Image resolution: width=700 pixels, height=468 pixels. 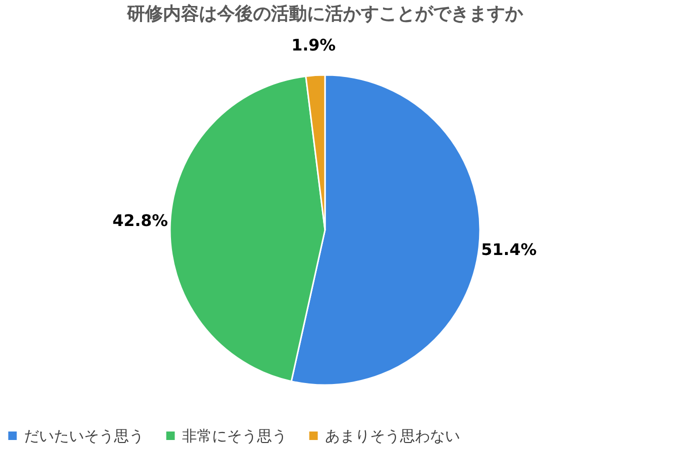 What do you see at coordinates (234, 435) in the screenshot?
I see `legend-label: 非常にそう思う` at bounding box center [234, 435].